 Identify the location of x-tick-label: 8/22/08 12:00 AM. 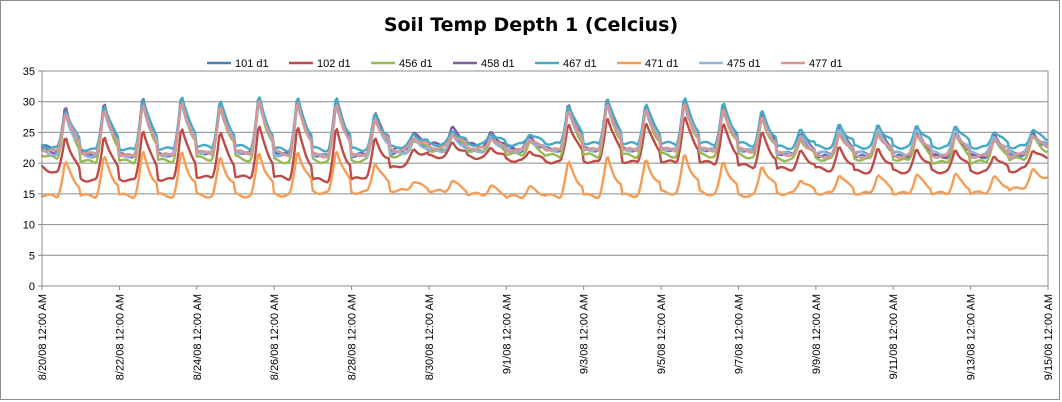
(120, 337).